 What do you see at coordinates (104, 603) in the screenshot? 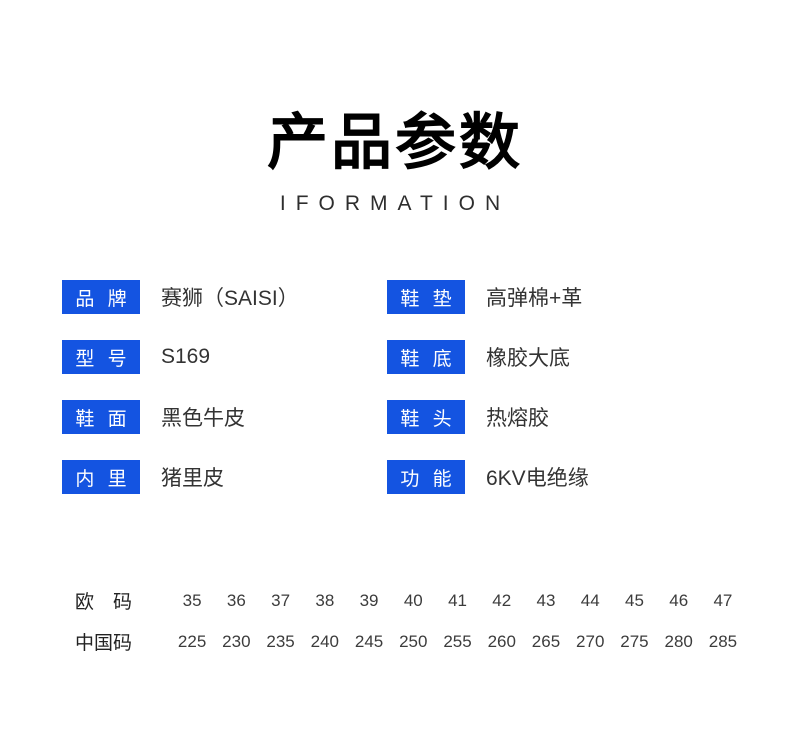
I see `size-row-label: 欧 码` at bounding box center [104, 603].